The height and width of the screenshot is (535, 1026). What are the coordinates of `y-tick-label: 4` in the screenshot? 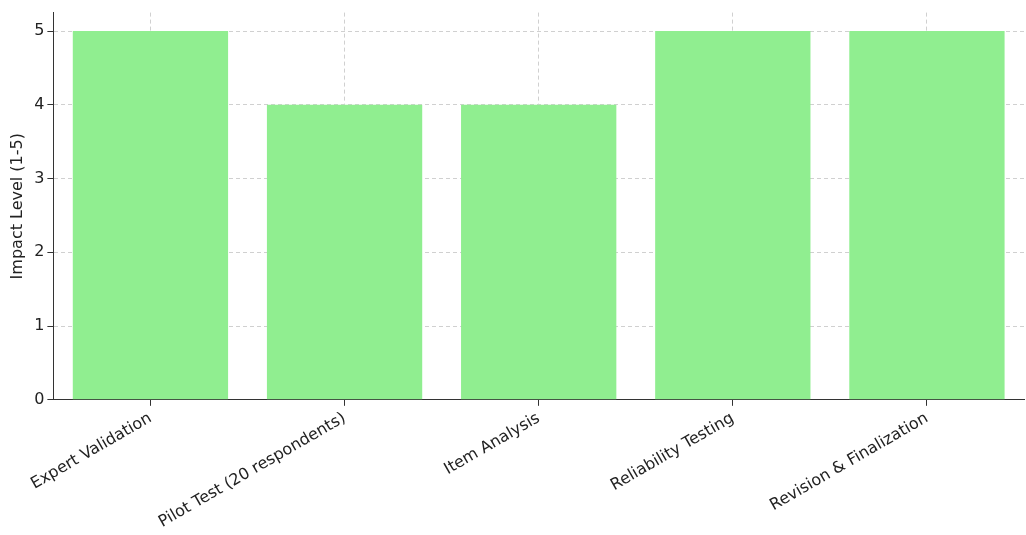 It's located at (39, 103).